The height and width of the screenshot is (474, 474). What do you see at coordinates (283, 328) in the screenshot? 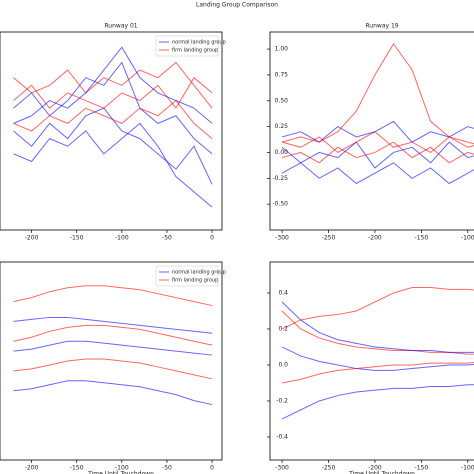
I see `y-tick-label: 0.2` at bounding box center [283, 328].